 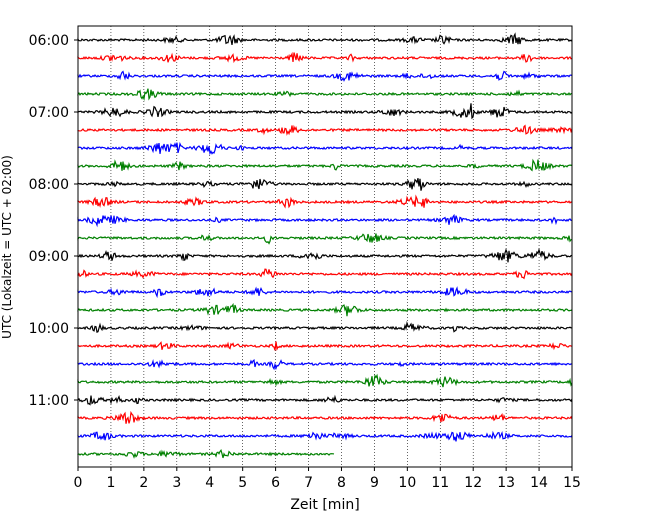 I want to click on x-tick-label: 4, so click(x=209, y=483).